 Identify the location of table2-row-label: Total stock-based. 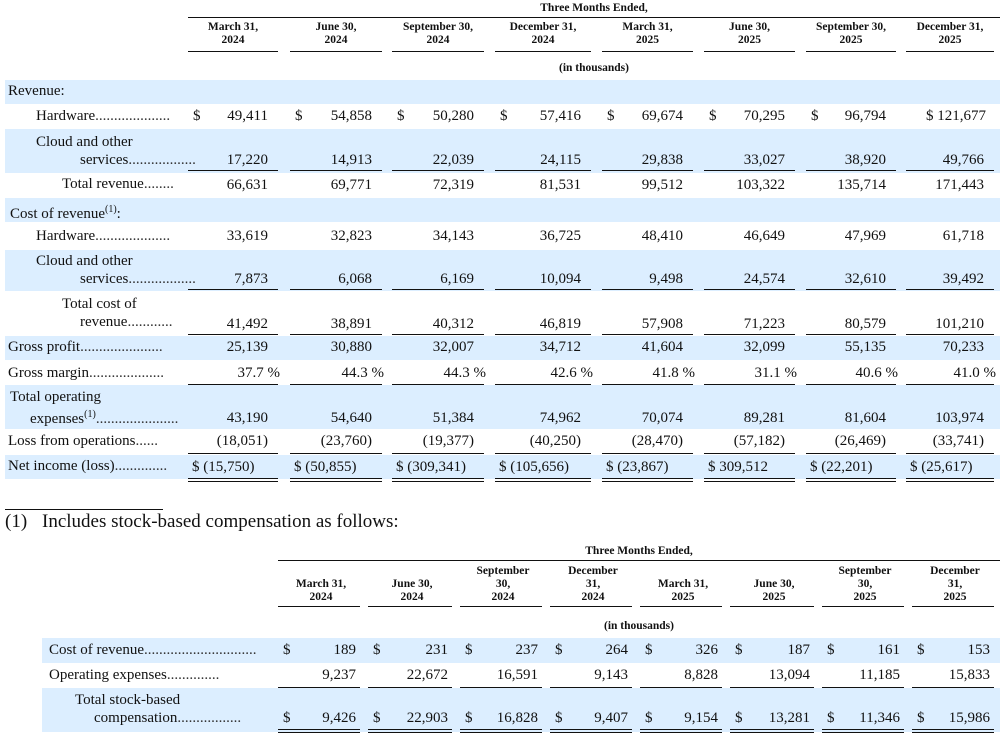
(128, 700).